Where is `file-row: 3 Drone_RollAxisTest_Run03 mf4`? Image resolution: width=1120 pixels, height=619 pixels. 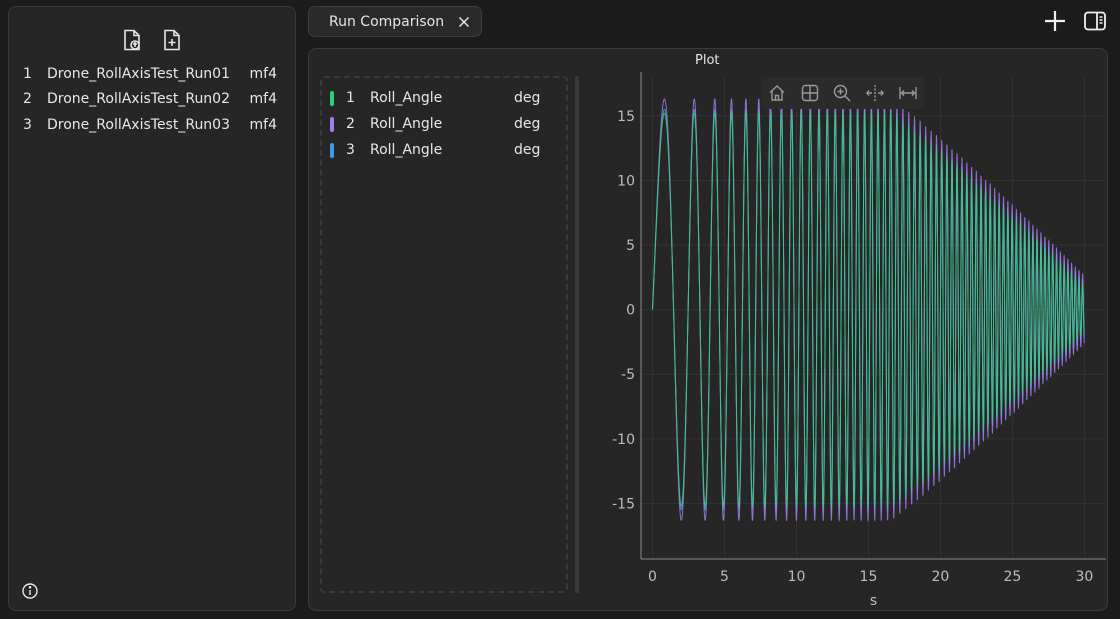
file-row: 3 Drone_RollAxisTest_Run03 mf4 is located at coordinates (150, 125).